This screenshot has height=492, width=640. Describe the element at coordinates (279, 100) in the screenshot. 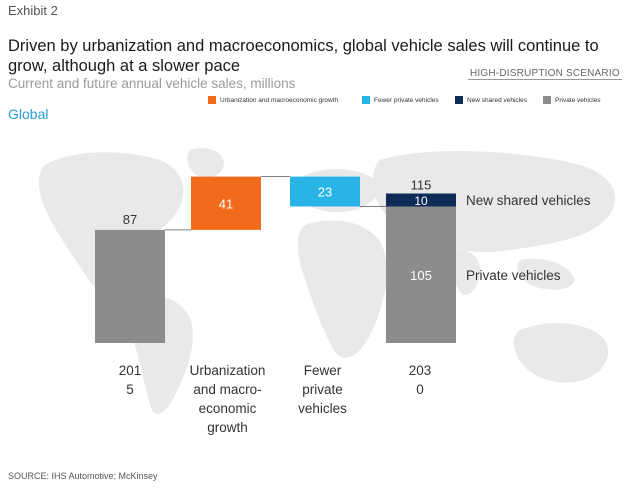

I see `legend-label: Urbanization and macroeconomic growth` at that location.